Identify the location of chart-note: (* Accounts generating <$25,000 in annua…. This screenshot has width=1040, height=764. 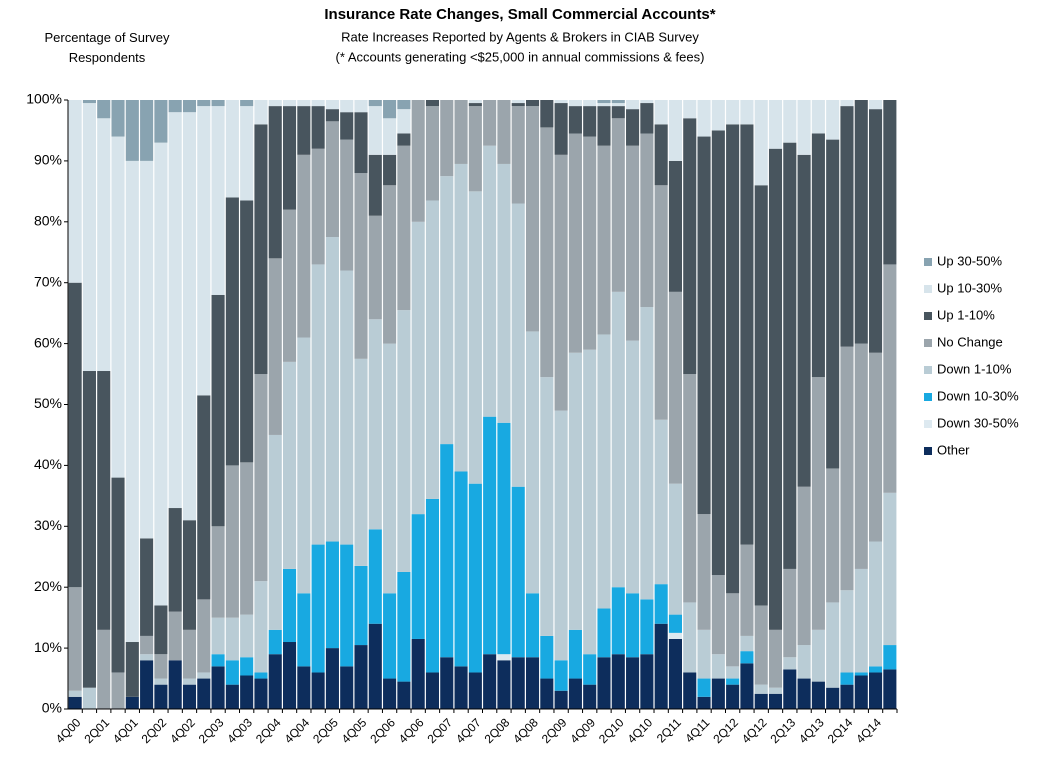
(520, 56).